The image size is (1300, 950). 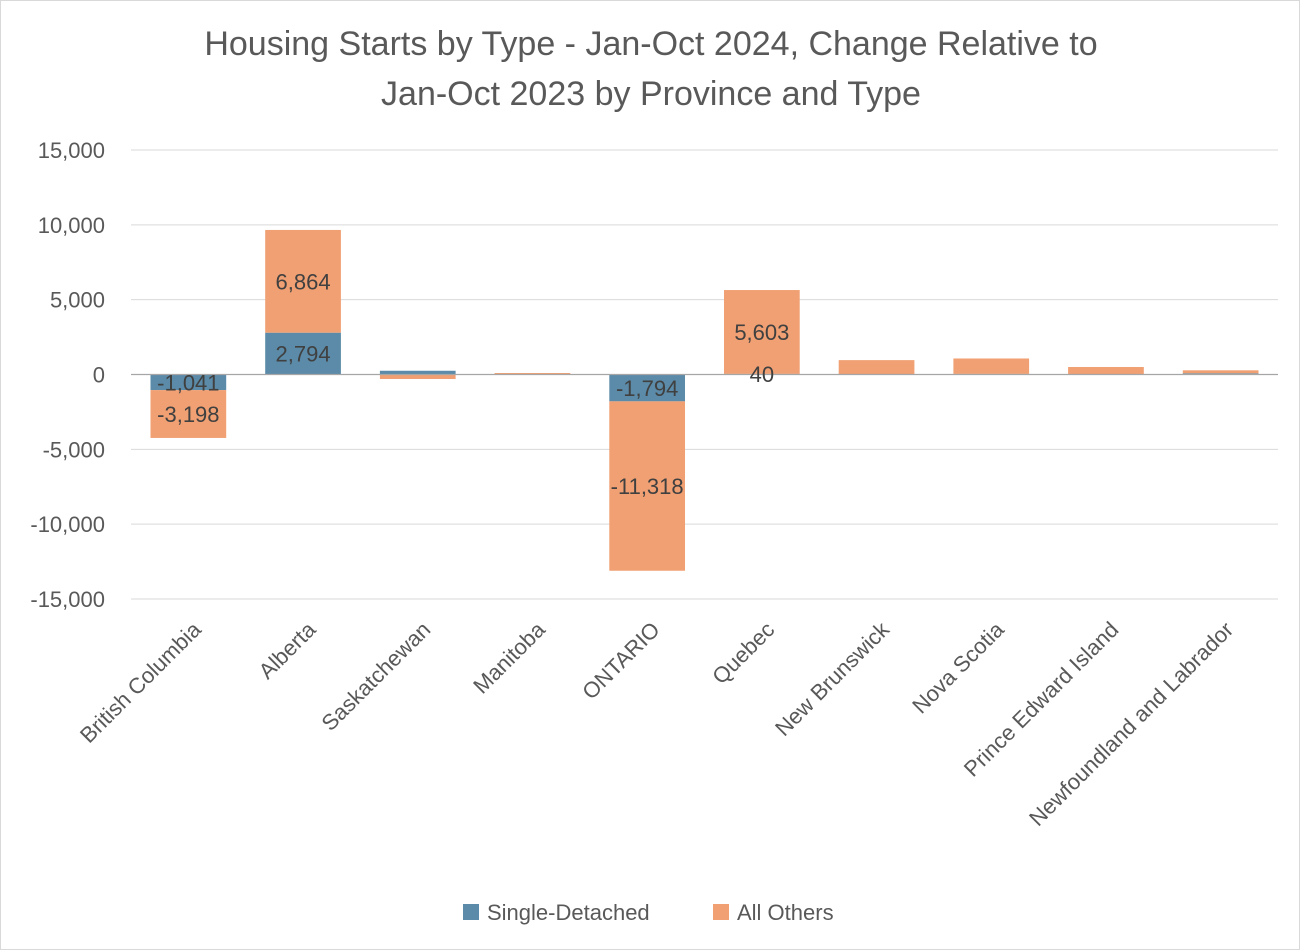 What do you see at coordinates (721, 912) in the screenshot?
I see `legend-swatch-all-others` at bounding box center [721, 912].